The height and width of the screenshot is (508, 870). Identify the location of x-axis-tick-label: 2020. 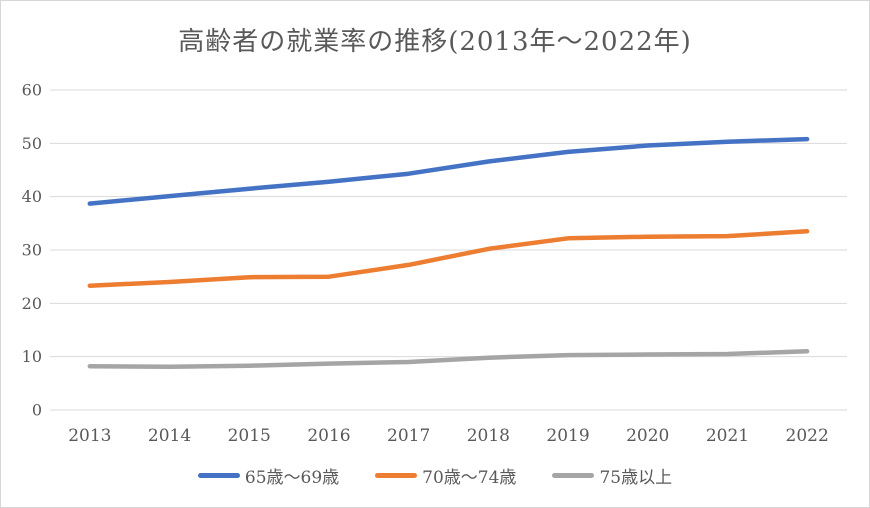
(647, 436).